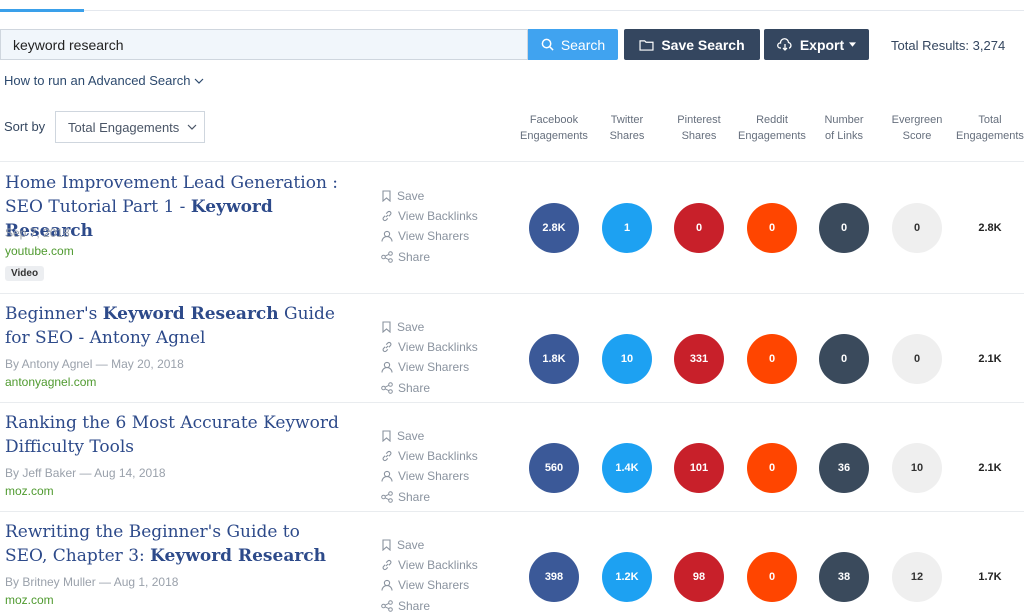 Image resolution: width=1024 pixels, height=613 pixels. What do you see at coordinates (784, 44) in the screenshot?
I see `cloud-download-icon` at bounding box center [784, 44].